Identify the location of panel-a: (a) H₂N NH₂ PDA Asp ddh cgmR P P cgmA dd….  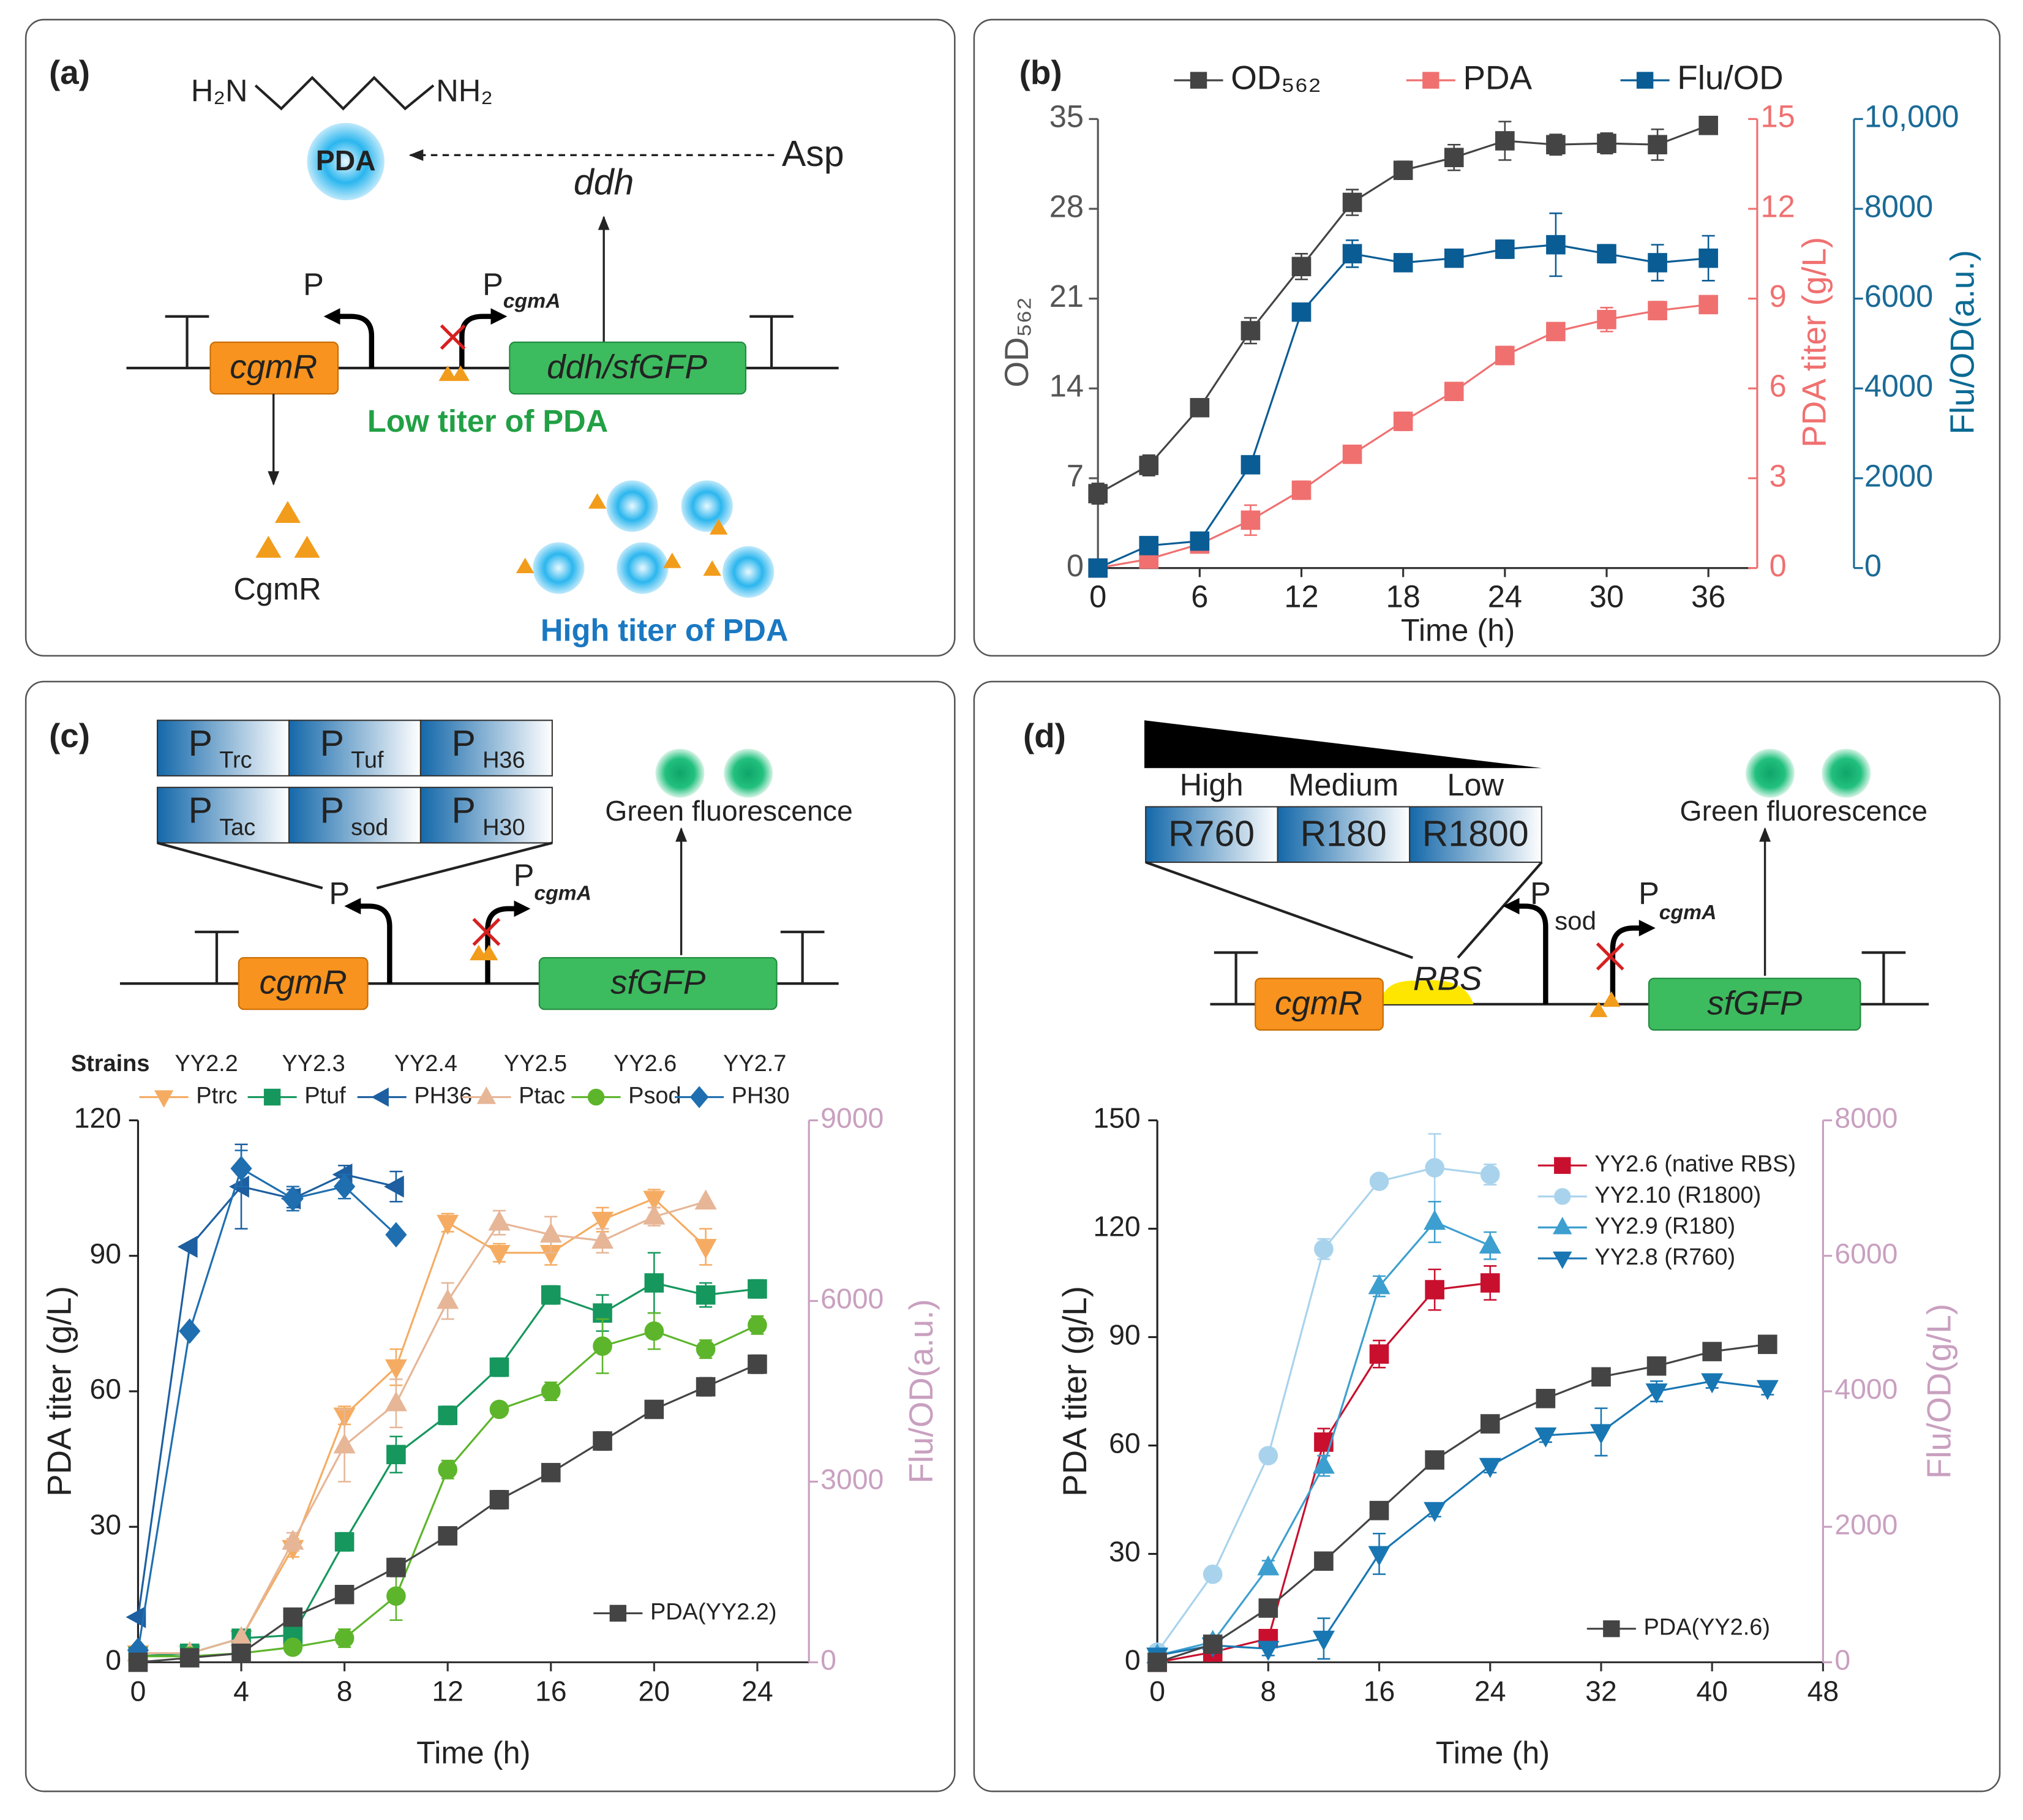
(446, 350).